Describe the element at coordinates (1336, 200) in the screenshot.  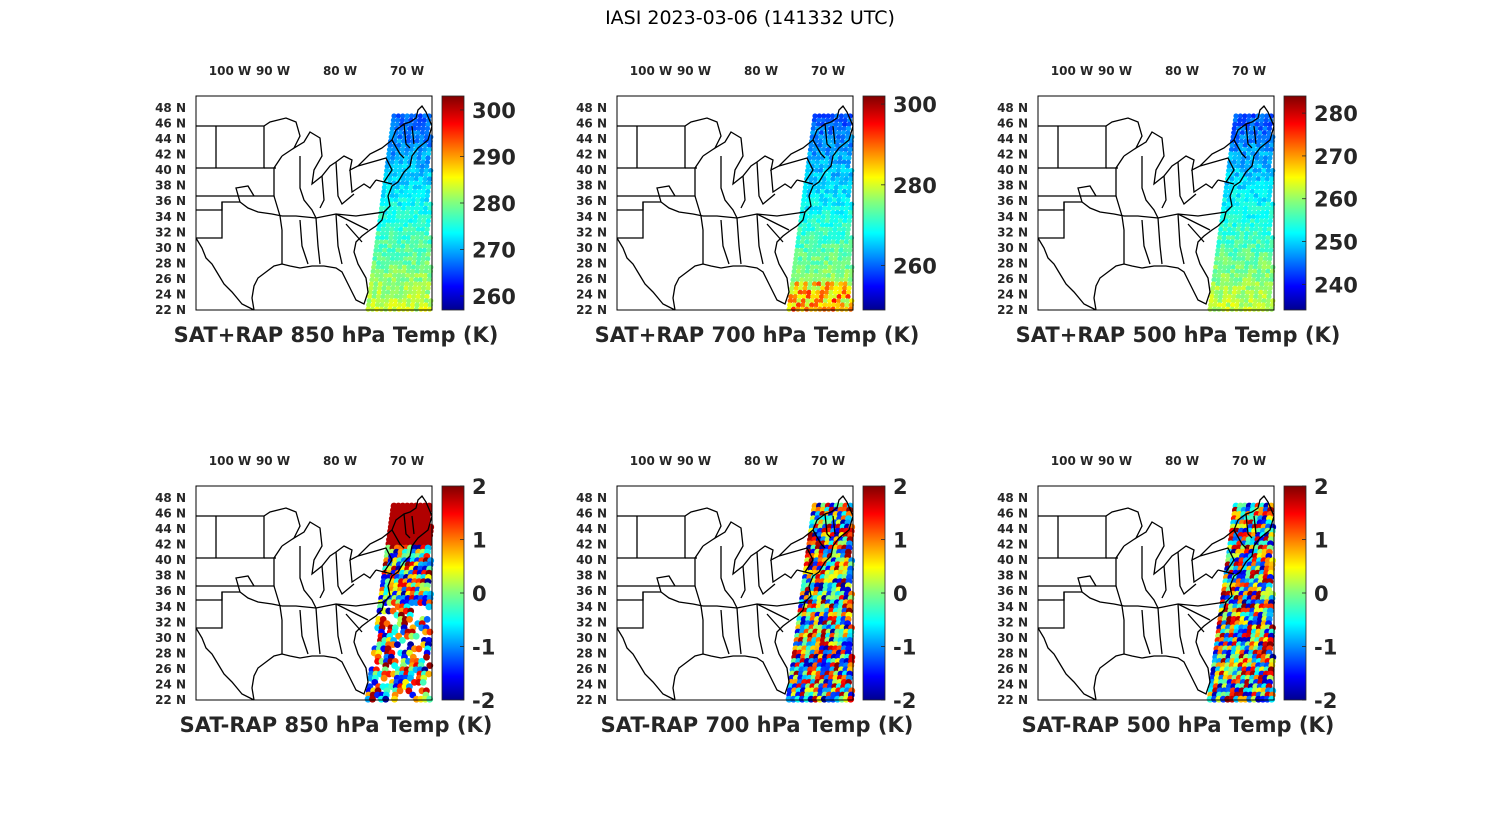
I see `colorbar-tick-label: 260` at that location.